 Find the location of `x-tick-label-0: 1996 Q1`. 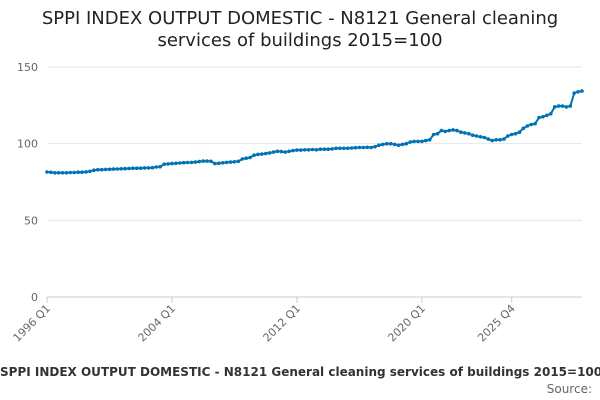

x-tick-label-0: 1996 Q1 is located at coordinates (32, 323).